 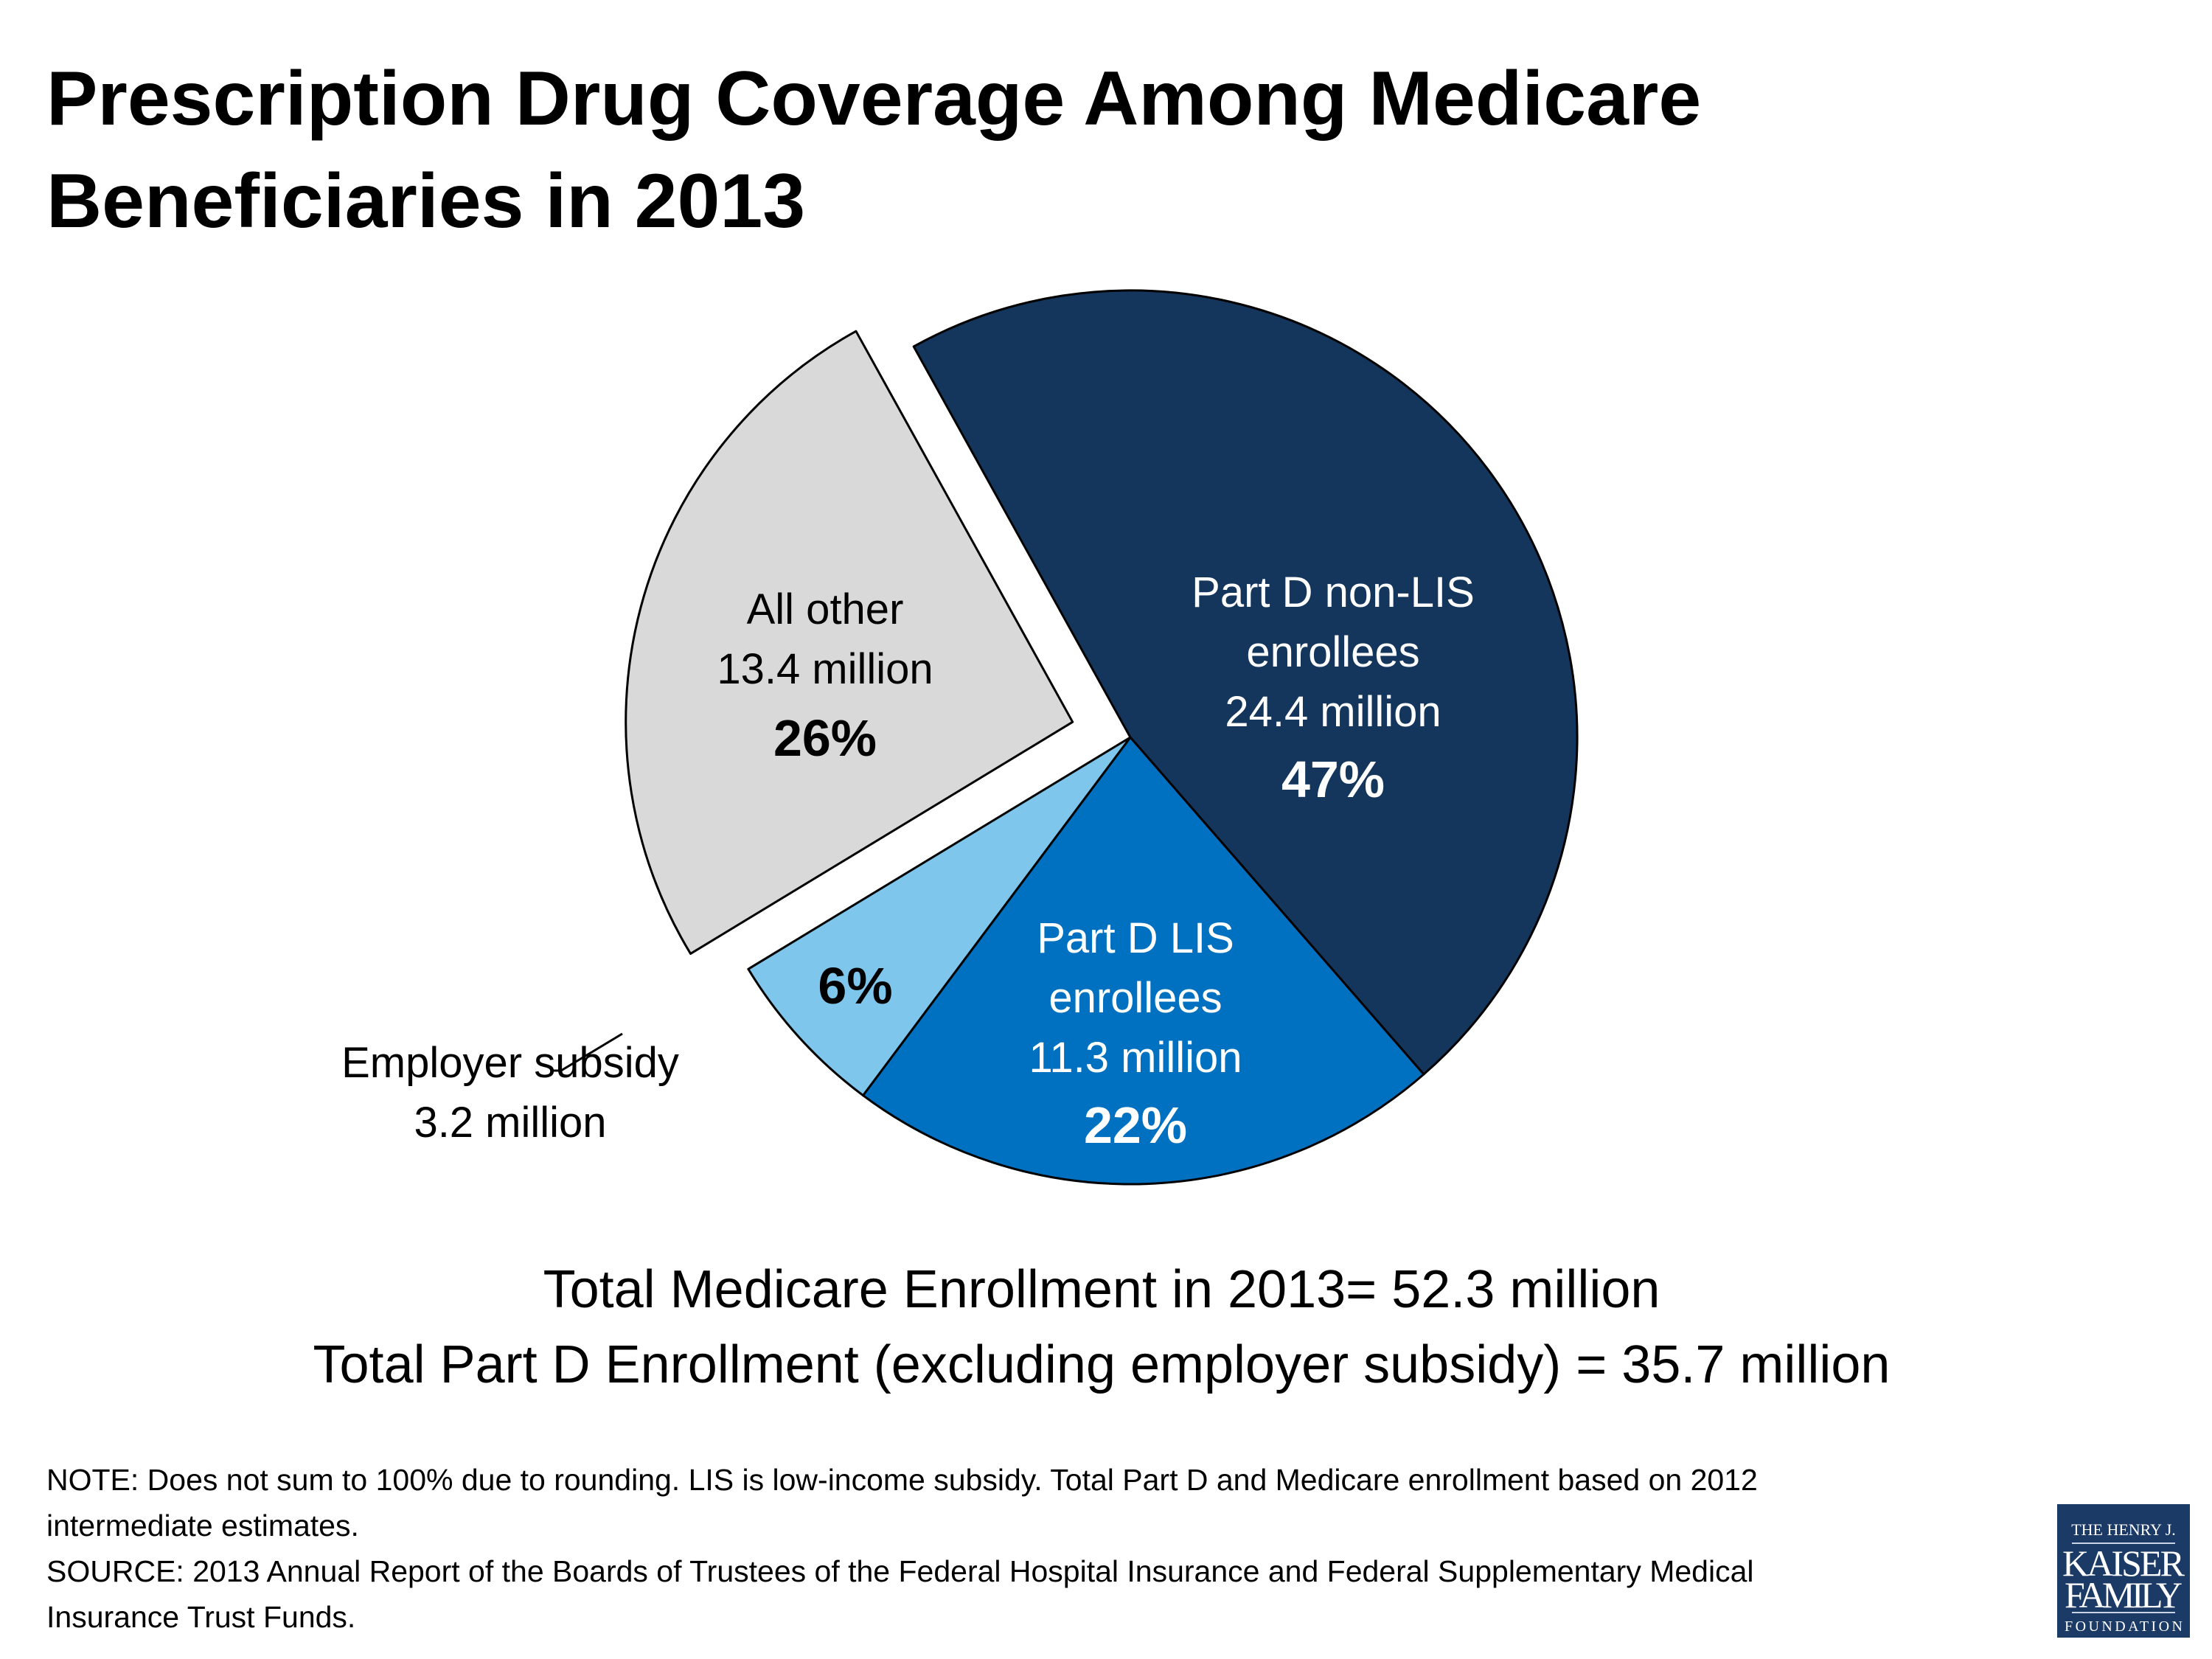 I want to click on label-employer-value: 3.2 million, so click(x=510, y=1123).